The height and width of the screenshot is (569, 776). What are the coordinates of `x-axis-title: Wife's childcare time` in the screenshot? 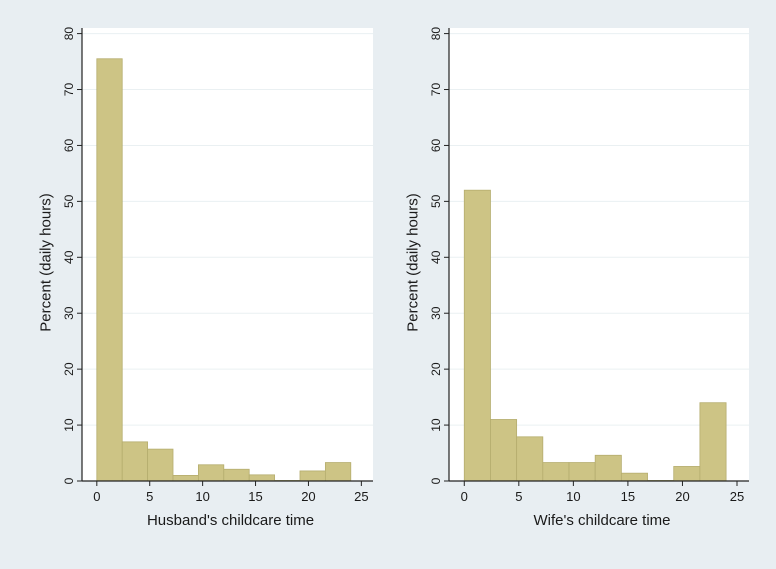 It's located at (601, 520).